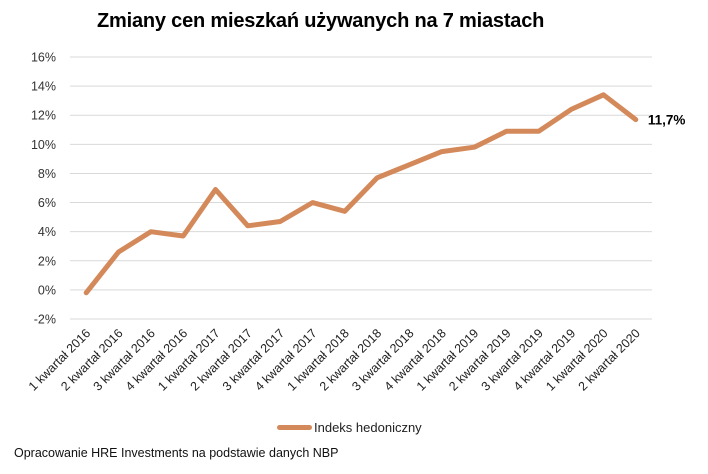 This screenshot has width=708, height=474. What do you see at coordinates (667, 120) in the screenshot?
I see `end-value-label: 11,7%` at bounding box center [667, 120].